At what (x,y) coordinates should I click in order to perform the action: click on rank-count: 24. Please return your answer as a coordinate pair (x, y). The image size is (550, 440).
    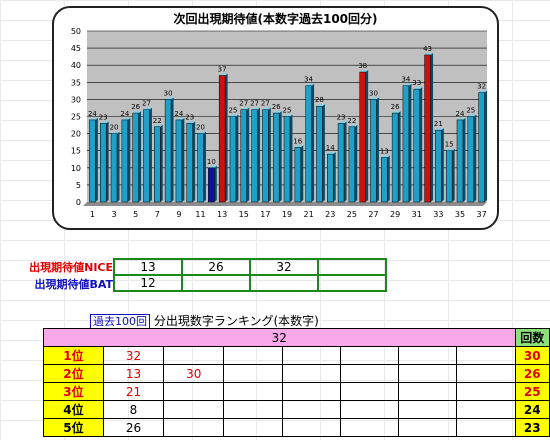
    Looking at the image, I should click on (532, 409).